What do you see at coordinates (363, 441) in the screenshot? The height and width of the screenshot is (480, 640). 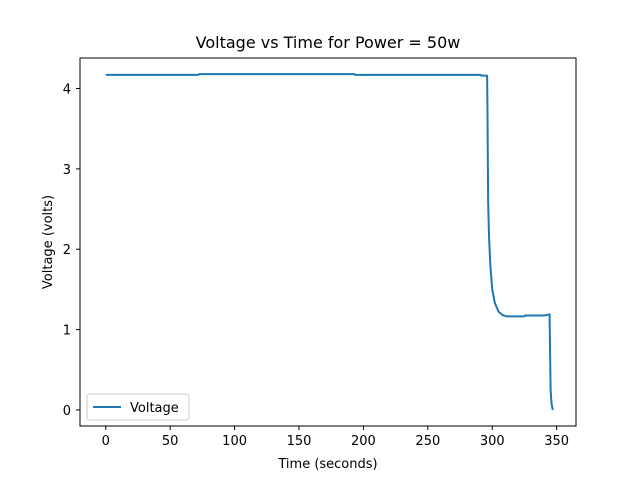 I see `x-tick-label: 200` at bounding box center [363, 441].